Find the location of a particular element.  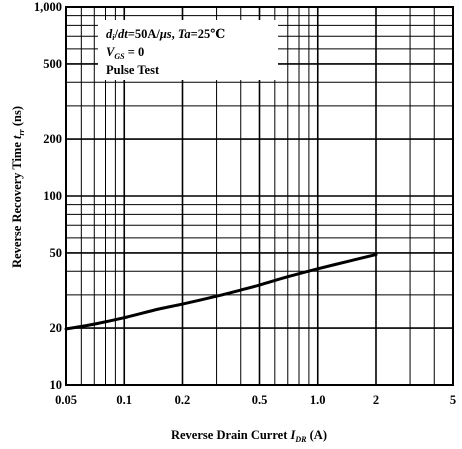

y-tick-label: 100 is located at coordinates (52, 196).